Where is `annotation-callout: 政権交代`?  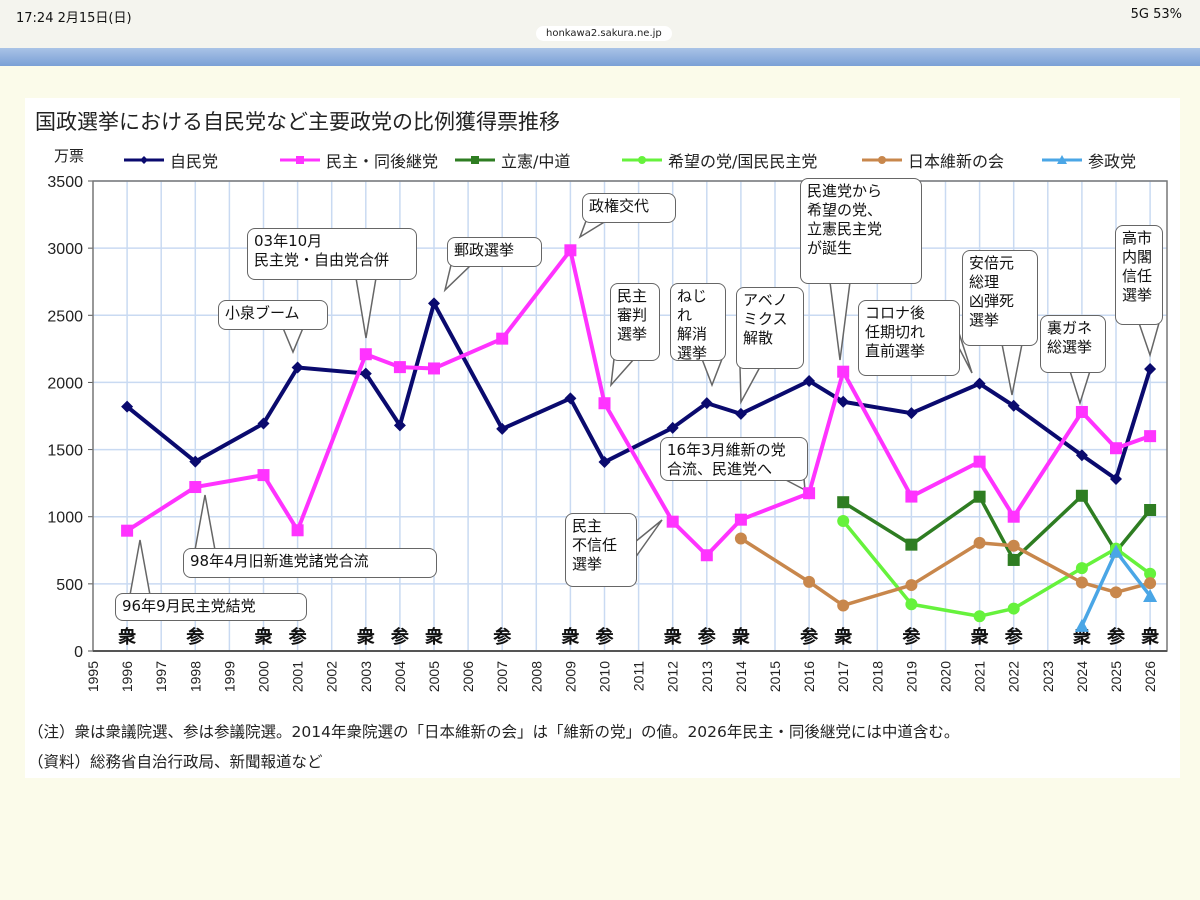 annotation-callout: 政権交代 is located at coordinates (629, 208).